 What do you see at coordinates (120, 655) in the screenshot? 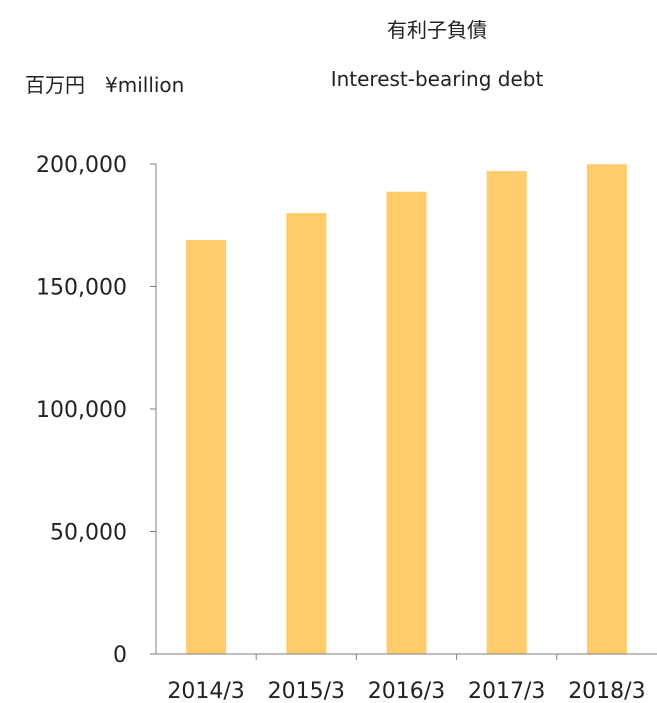
I see `y-tick-label: 0` at bounding box center [120, 655].